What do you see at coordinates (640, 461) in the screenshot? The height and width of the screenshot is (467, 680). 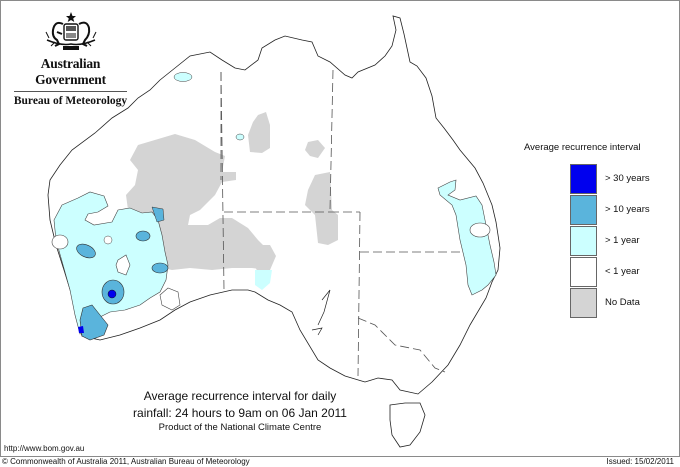 I see `issued-date: Issued: 15/02/2011` at bounding box center [640, 461].